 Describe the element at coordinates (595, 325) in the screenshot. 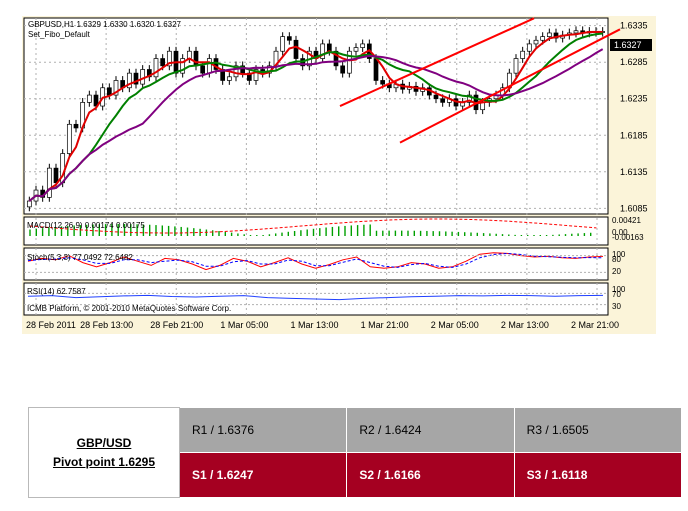

I see `time-tick-label: 2 Mar 21:00` at that location.